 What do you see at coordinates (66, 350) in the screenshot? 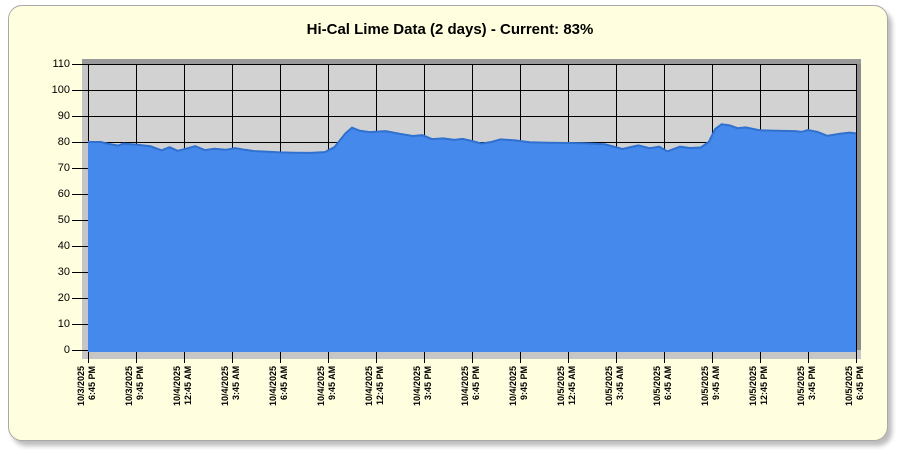
I see `y-axis-label: 0` at bounding box center [66, 350].